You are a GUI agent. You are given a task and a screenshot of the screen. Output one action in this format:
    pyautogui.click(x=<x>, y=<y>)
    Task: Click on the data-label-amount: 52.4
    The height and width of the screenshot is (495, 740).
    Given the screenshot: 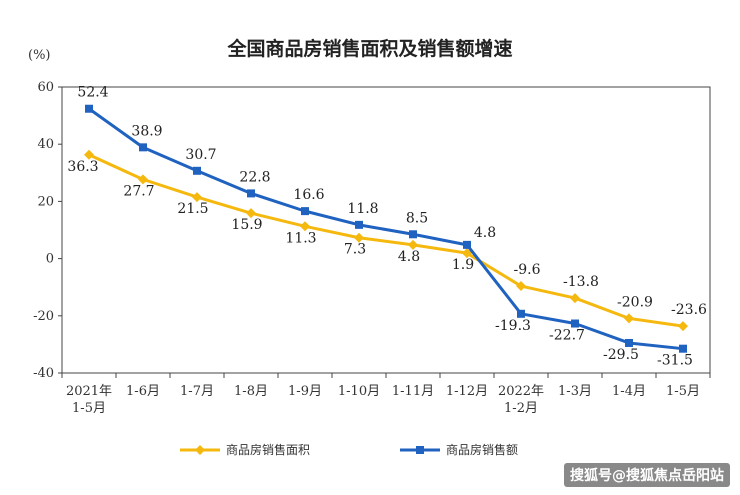 What is the action you would take?
    pyautogui.click(x=92, y=93)
    